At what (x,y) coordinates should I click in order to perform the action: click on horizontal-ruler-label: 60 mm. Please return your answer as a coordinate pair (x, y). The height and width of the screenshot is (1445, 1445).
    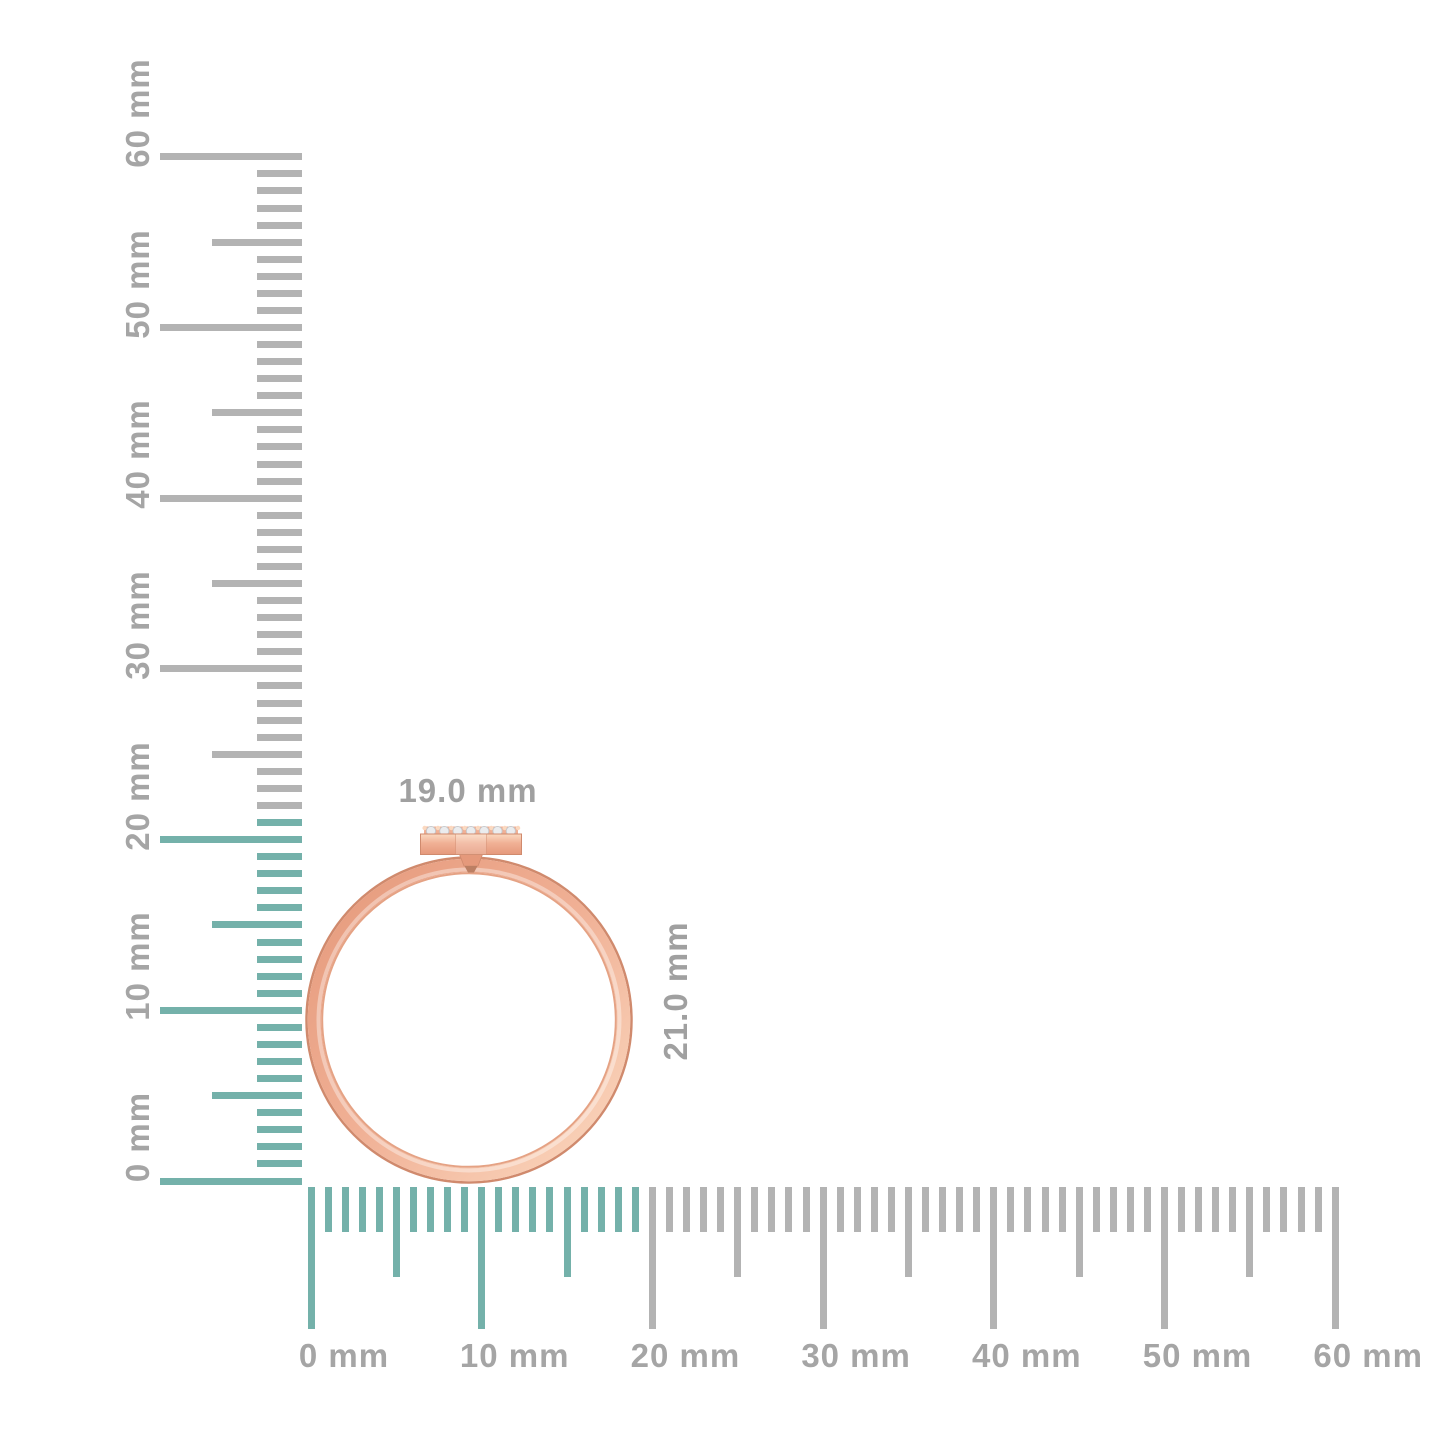
    Looking at the image, I should click on (1368, 1355).